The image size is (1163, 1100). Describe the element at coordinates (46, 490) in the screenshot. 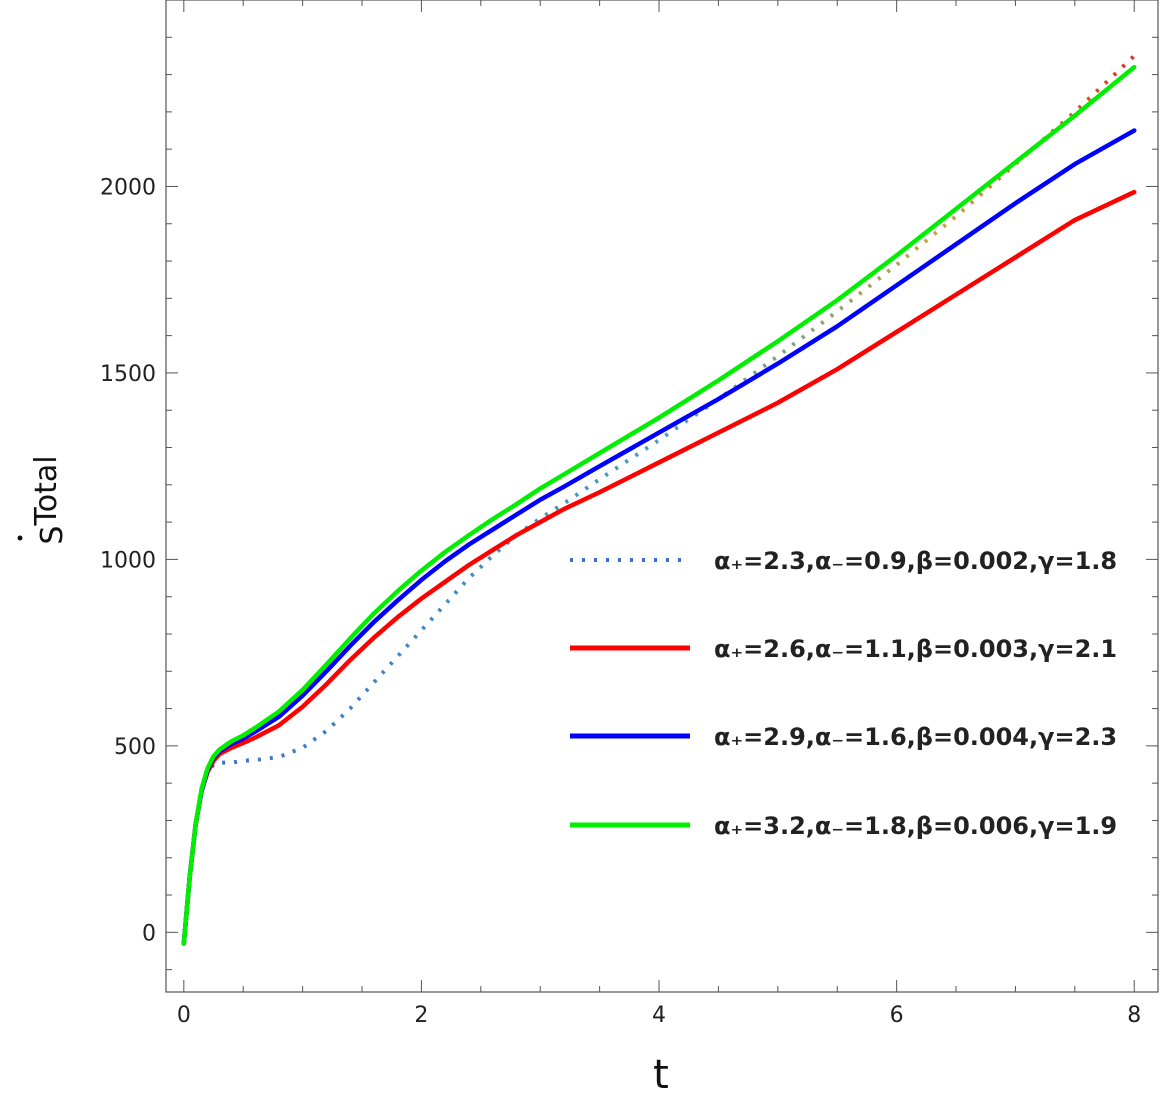

I see `y-axis-title-sub: Total` at that location.